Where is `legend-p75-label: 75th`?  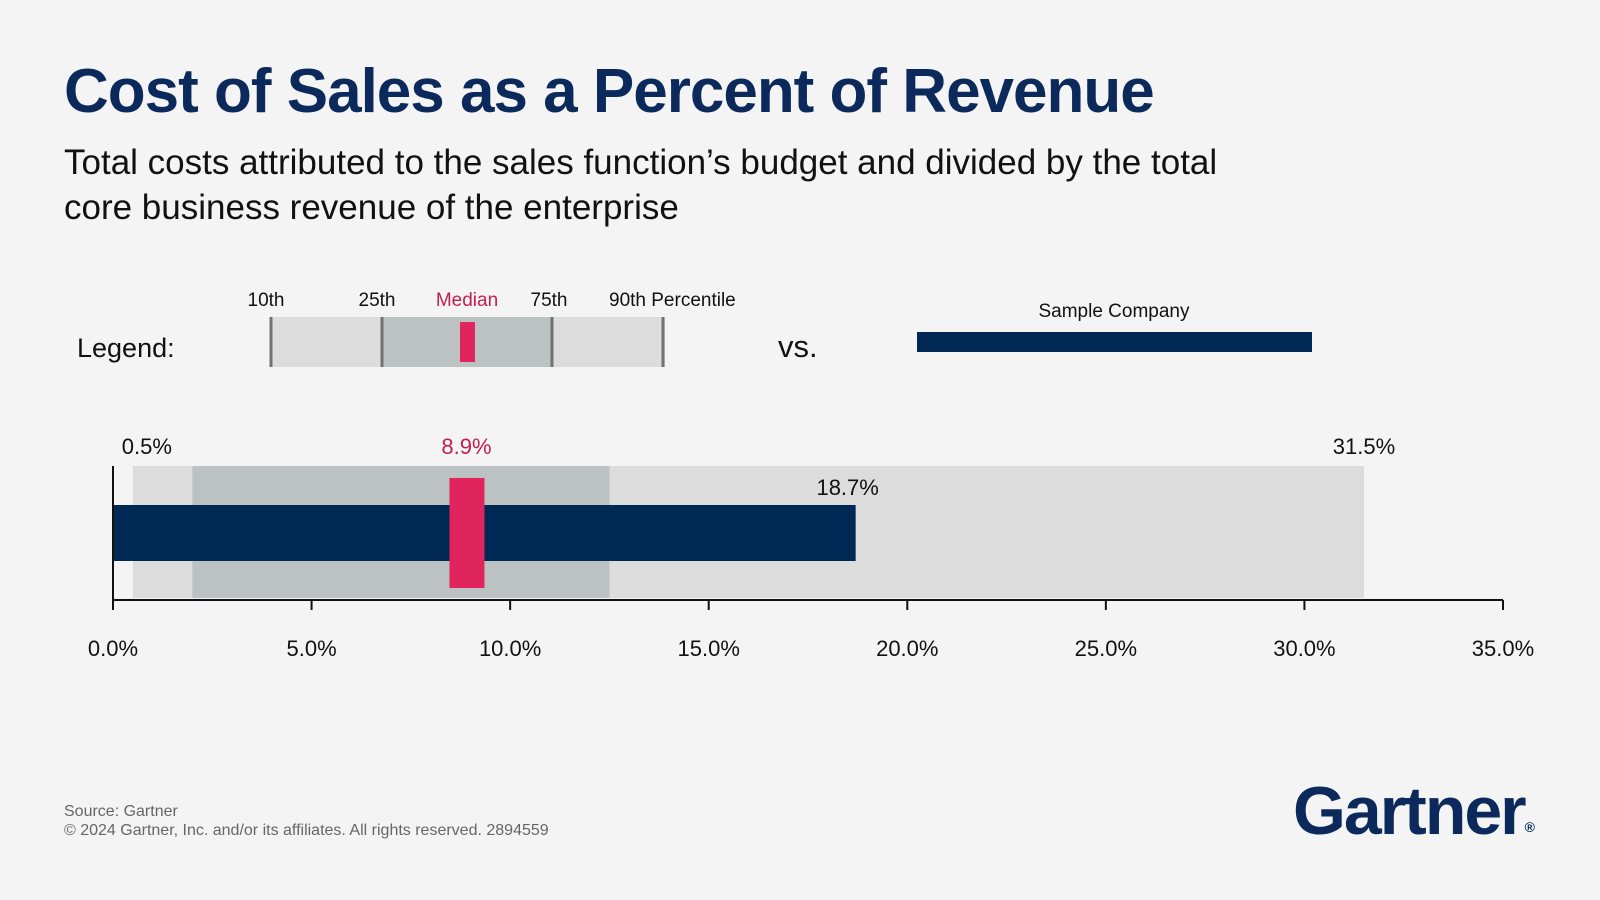 legend-p75-label: 75th is located at coordinates (549, 300).